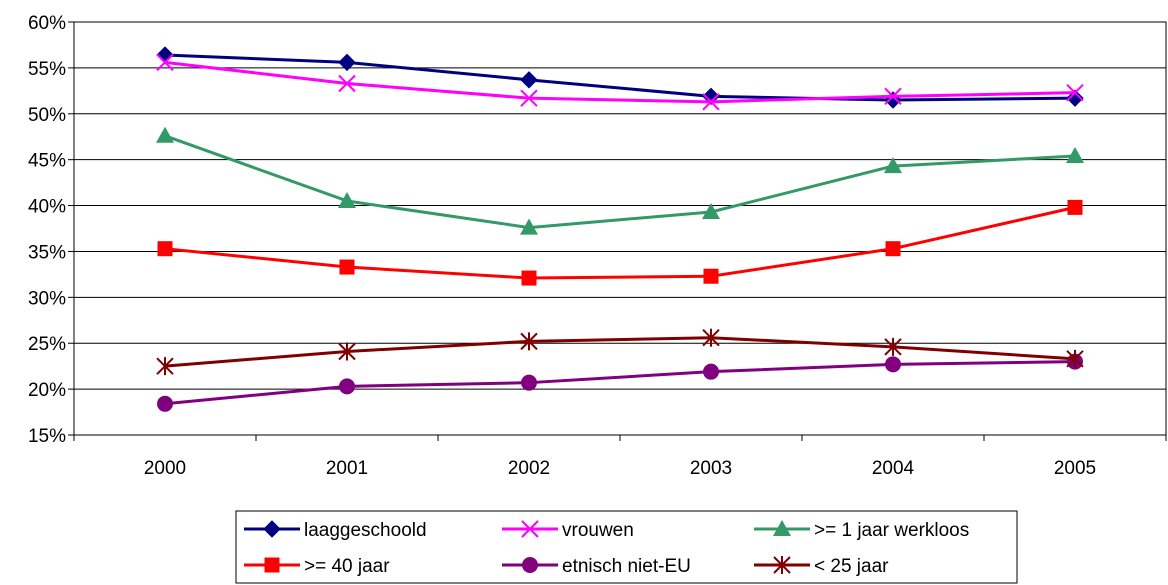 The image size is (1168, 585). I want to click on legend-item: >= 40 jaar, so click(317, 566).